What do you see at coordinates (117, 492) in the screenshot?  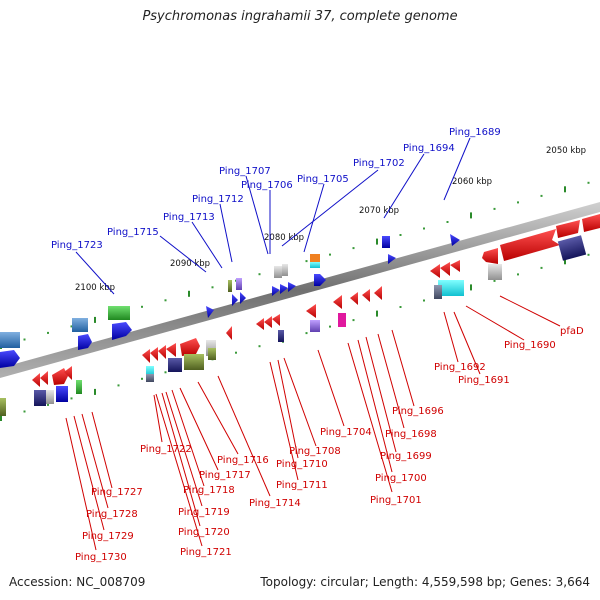 I see `gene-label: Ping_1727` at bounding box center [117, 492].